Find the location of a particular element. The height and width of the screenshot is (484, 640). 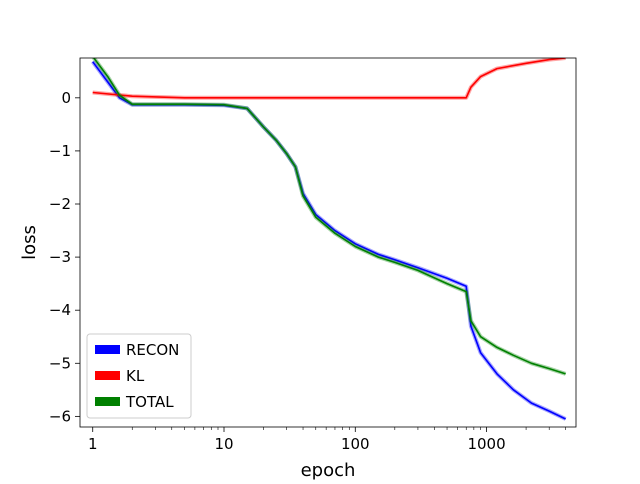

legend-item-kl: KL is located at coordinates (120, 376).